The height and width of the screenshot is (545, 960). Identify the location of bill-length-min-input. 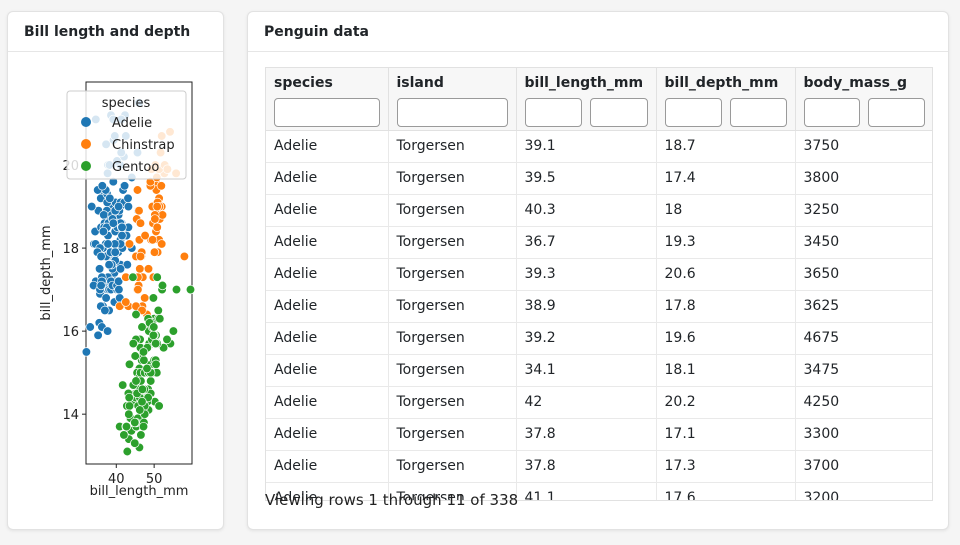
(553, 112).